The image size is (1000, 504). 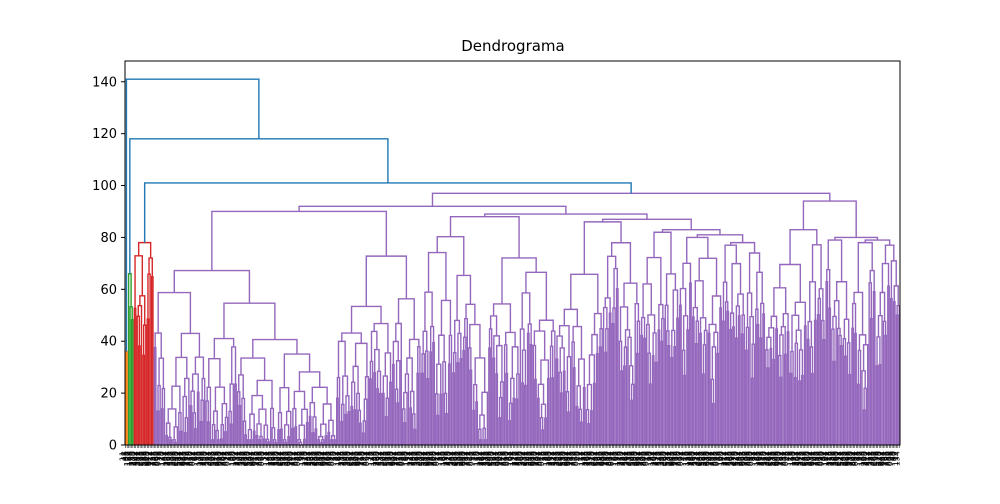 I want to click on y-tick-label: 40, so click(x=108, y=342).